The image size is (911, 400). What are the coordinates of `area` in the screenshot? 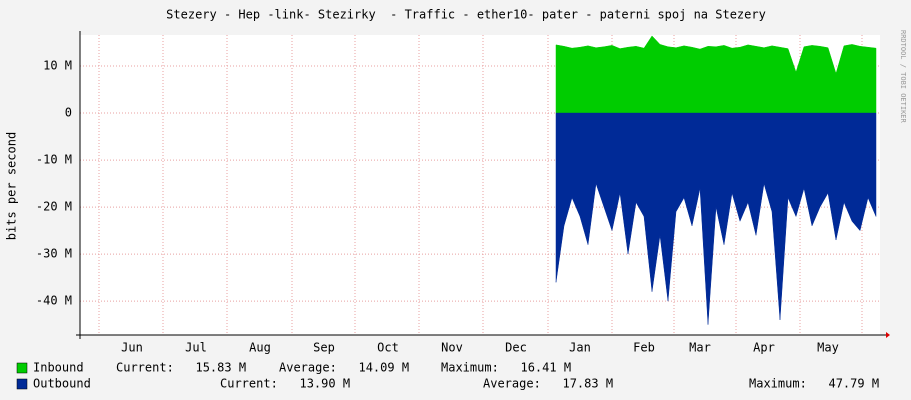 It's located at (716, 74).